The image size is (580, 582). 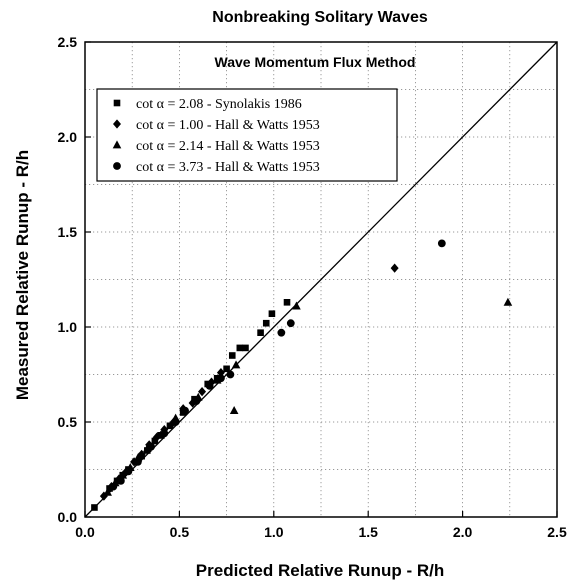 I want to click on y-tick-label: 1.5, so click(x=68, y=232).